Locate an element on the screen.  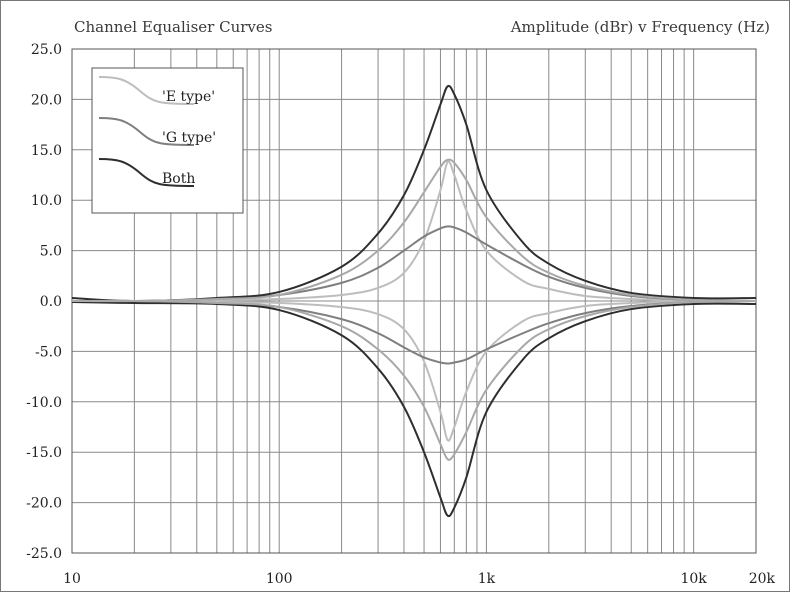
legend: 'E type' 'G type' Both is located at coordinates (167, 140).